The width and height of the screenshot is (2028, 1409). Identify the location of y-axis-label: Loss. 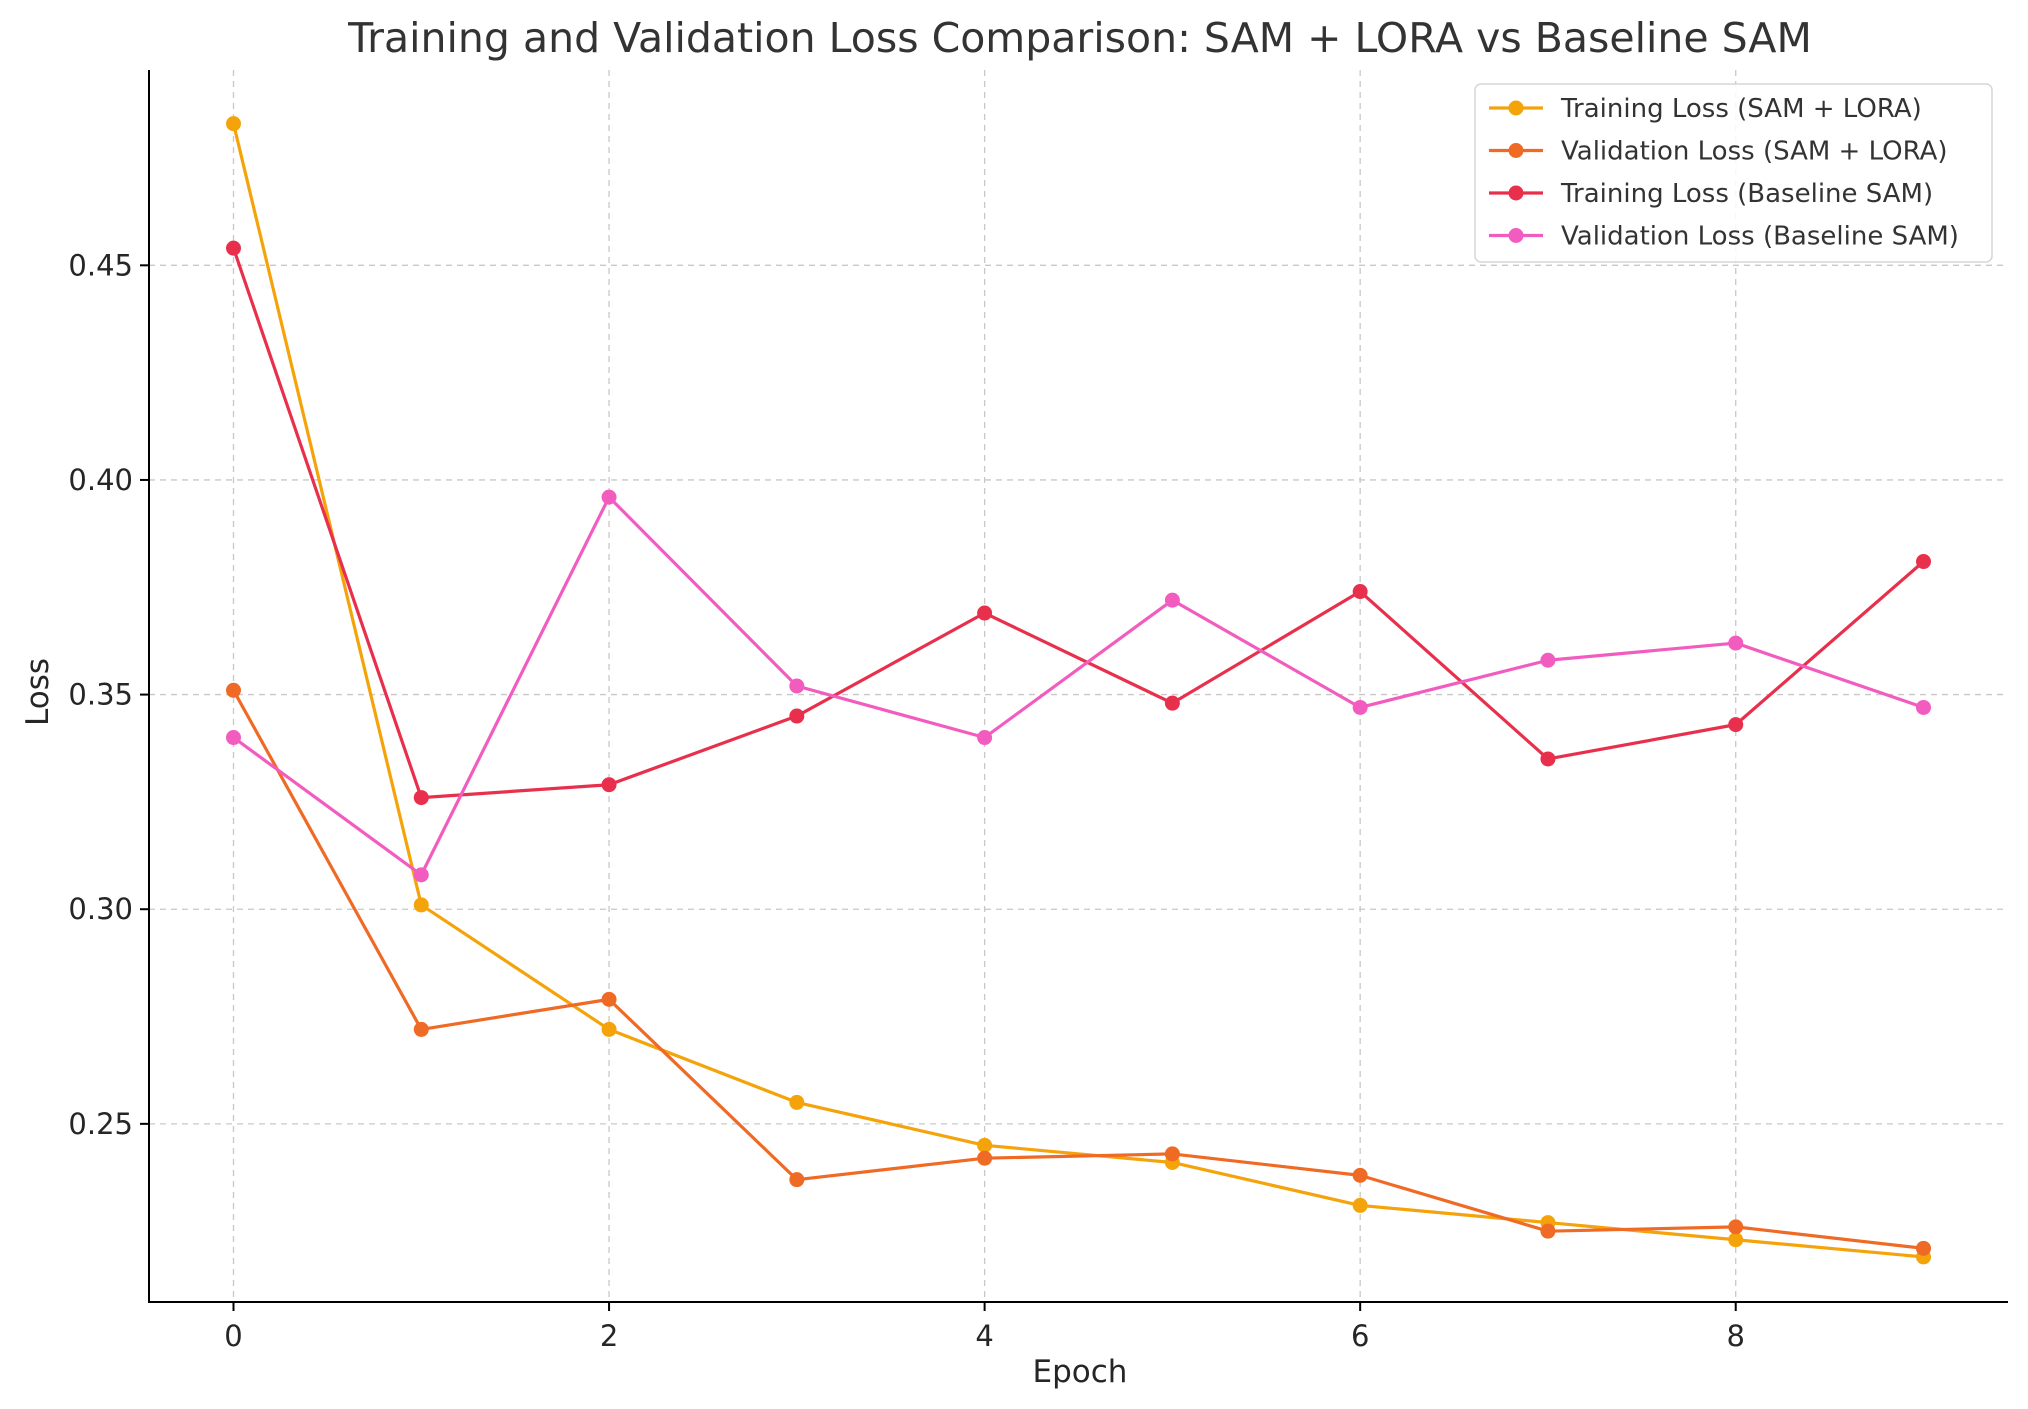
(38, 692).